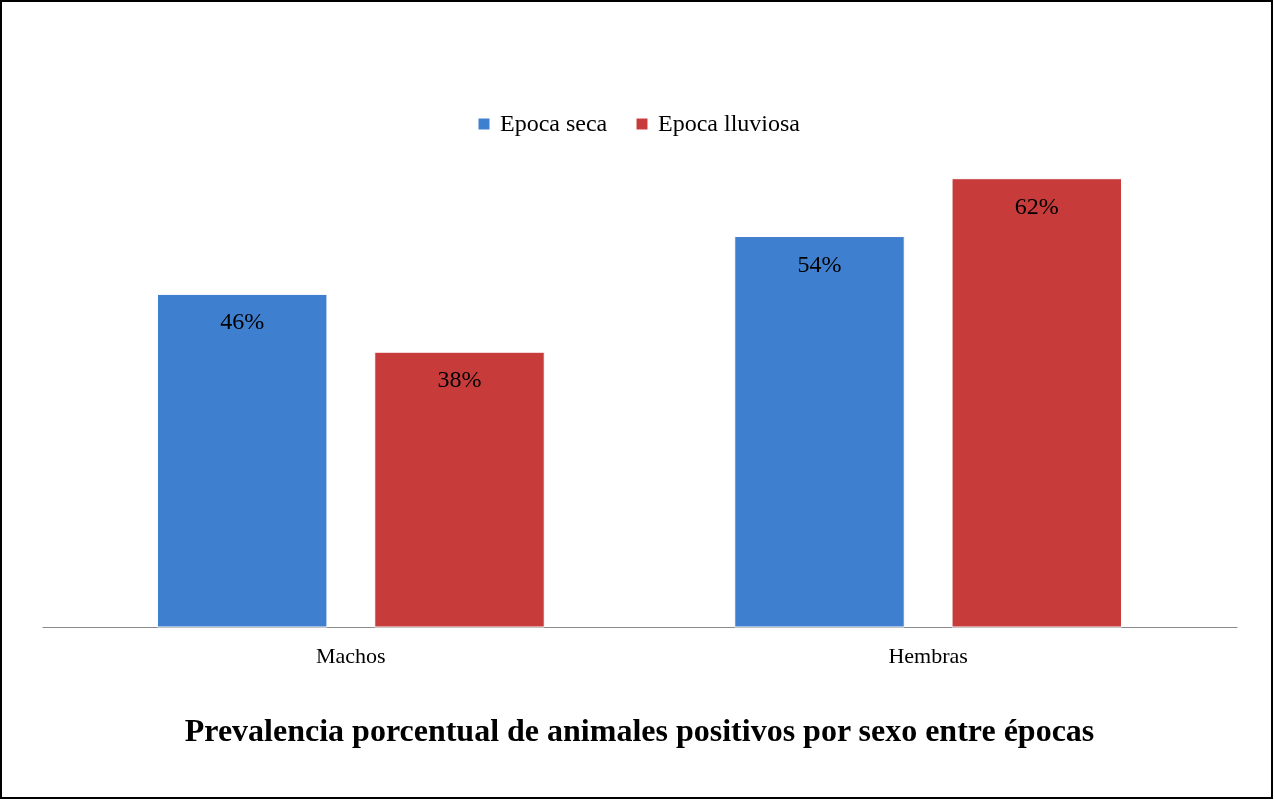  I want to click on legend-label: Epoca seca, so click(554, 123).